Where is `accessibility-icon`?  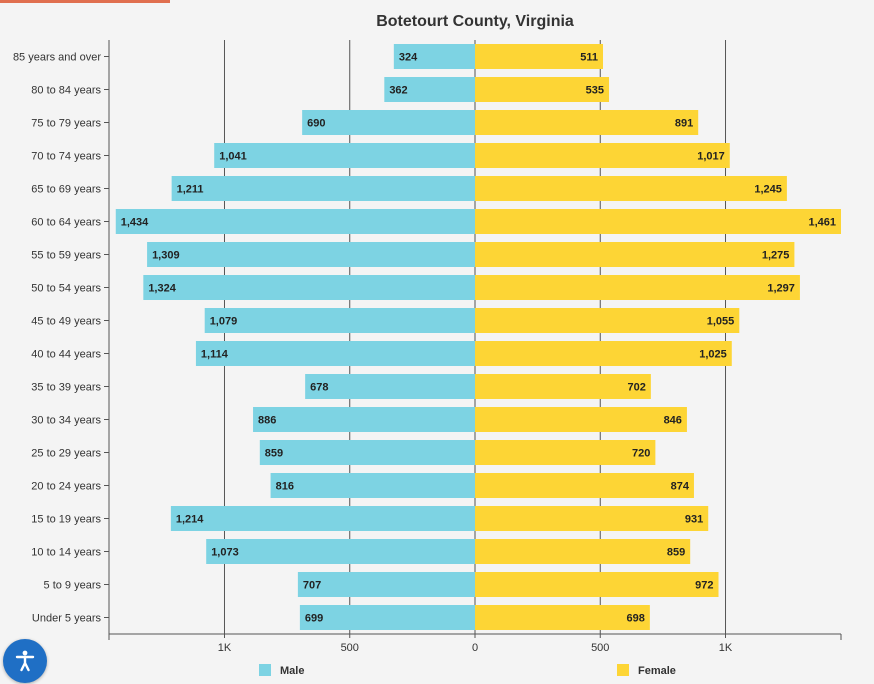
accessibility-icon is located at coordinates (25, 661).